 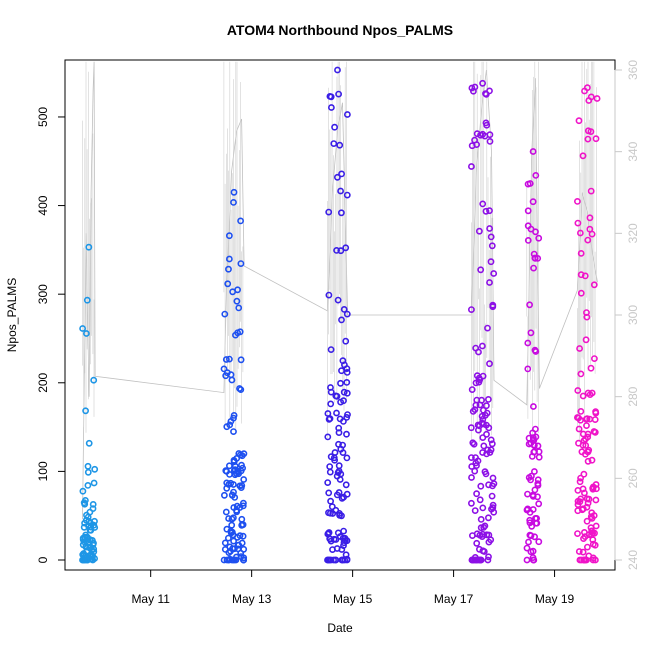 What do you see at coordinates (633, 70) in the screenshot?
I see `y2-tick-label: 360` at bounding box center [633, 70].